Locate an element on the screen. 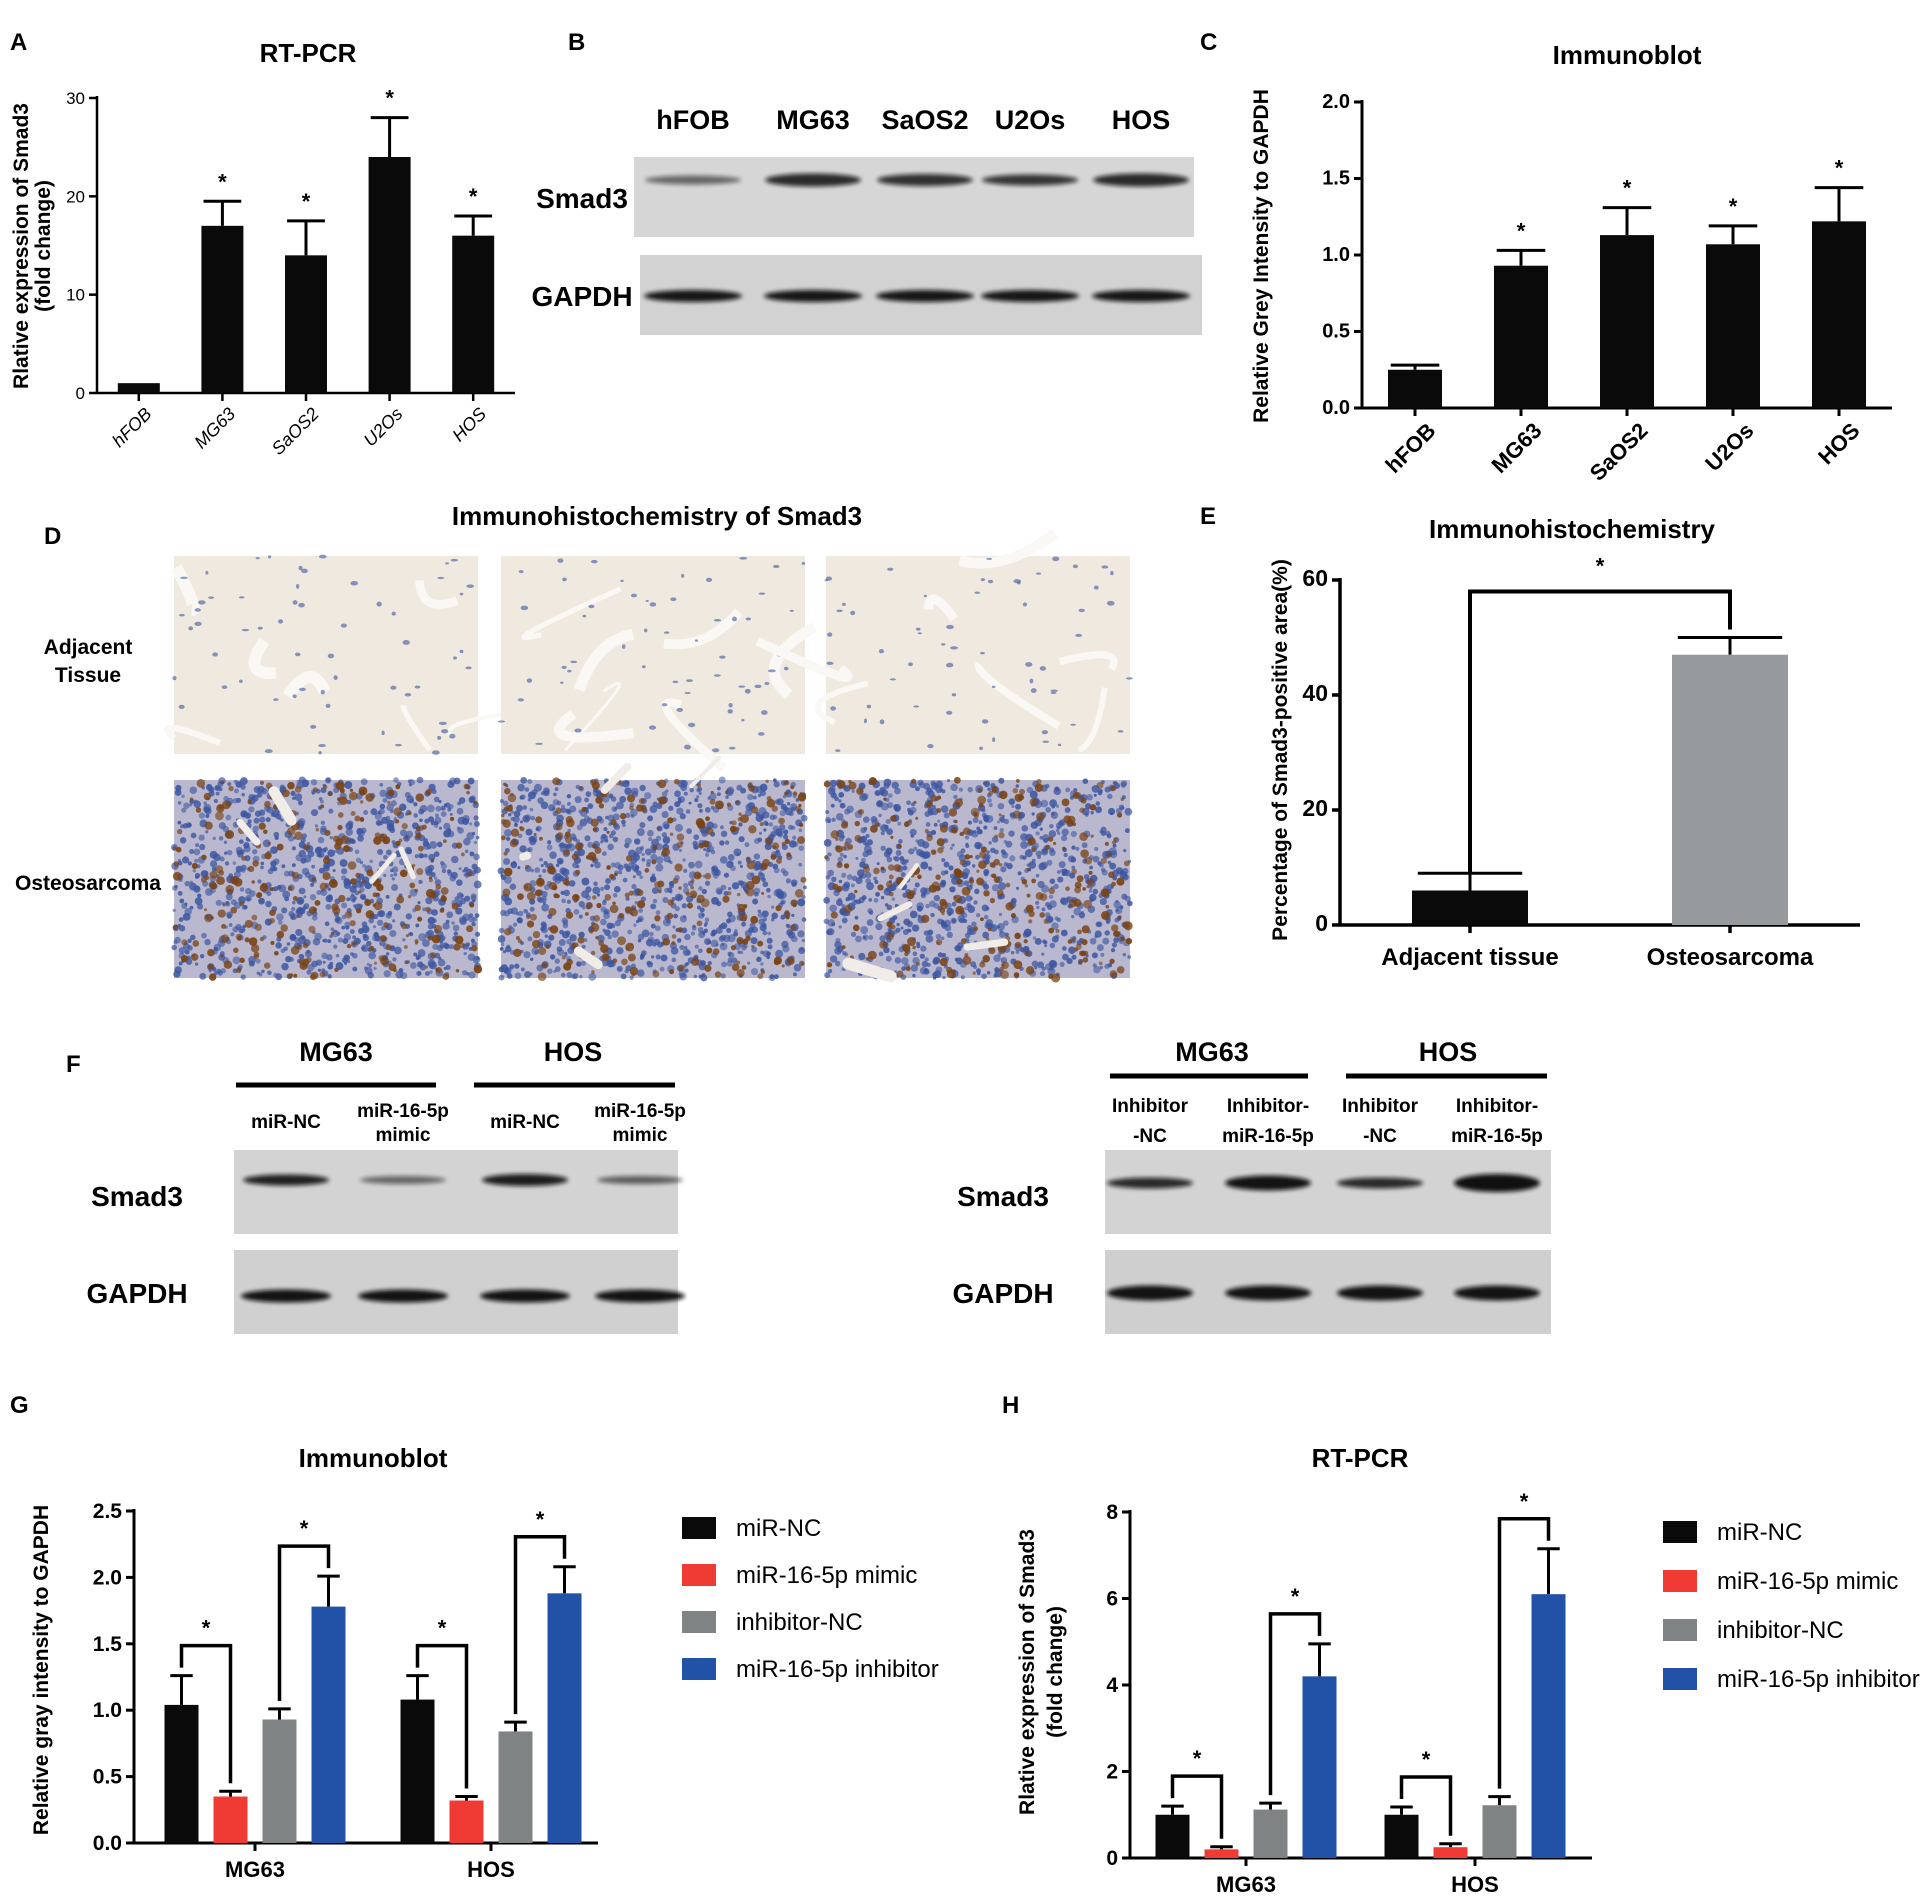 Image resolution: width=1921 pixels, height=1902 pixels. chart-h-significance-bracket is located at coordinates (1426, 1805).